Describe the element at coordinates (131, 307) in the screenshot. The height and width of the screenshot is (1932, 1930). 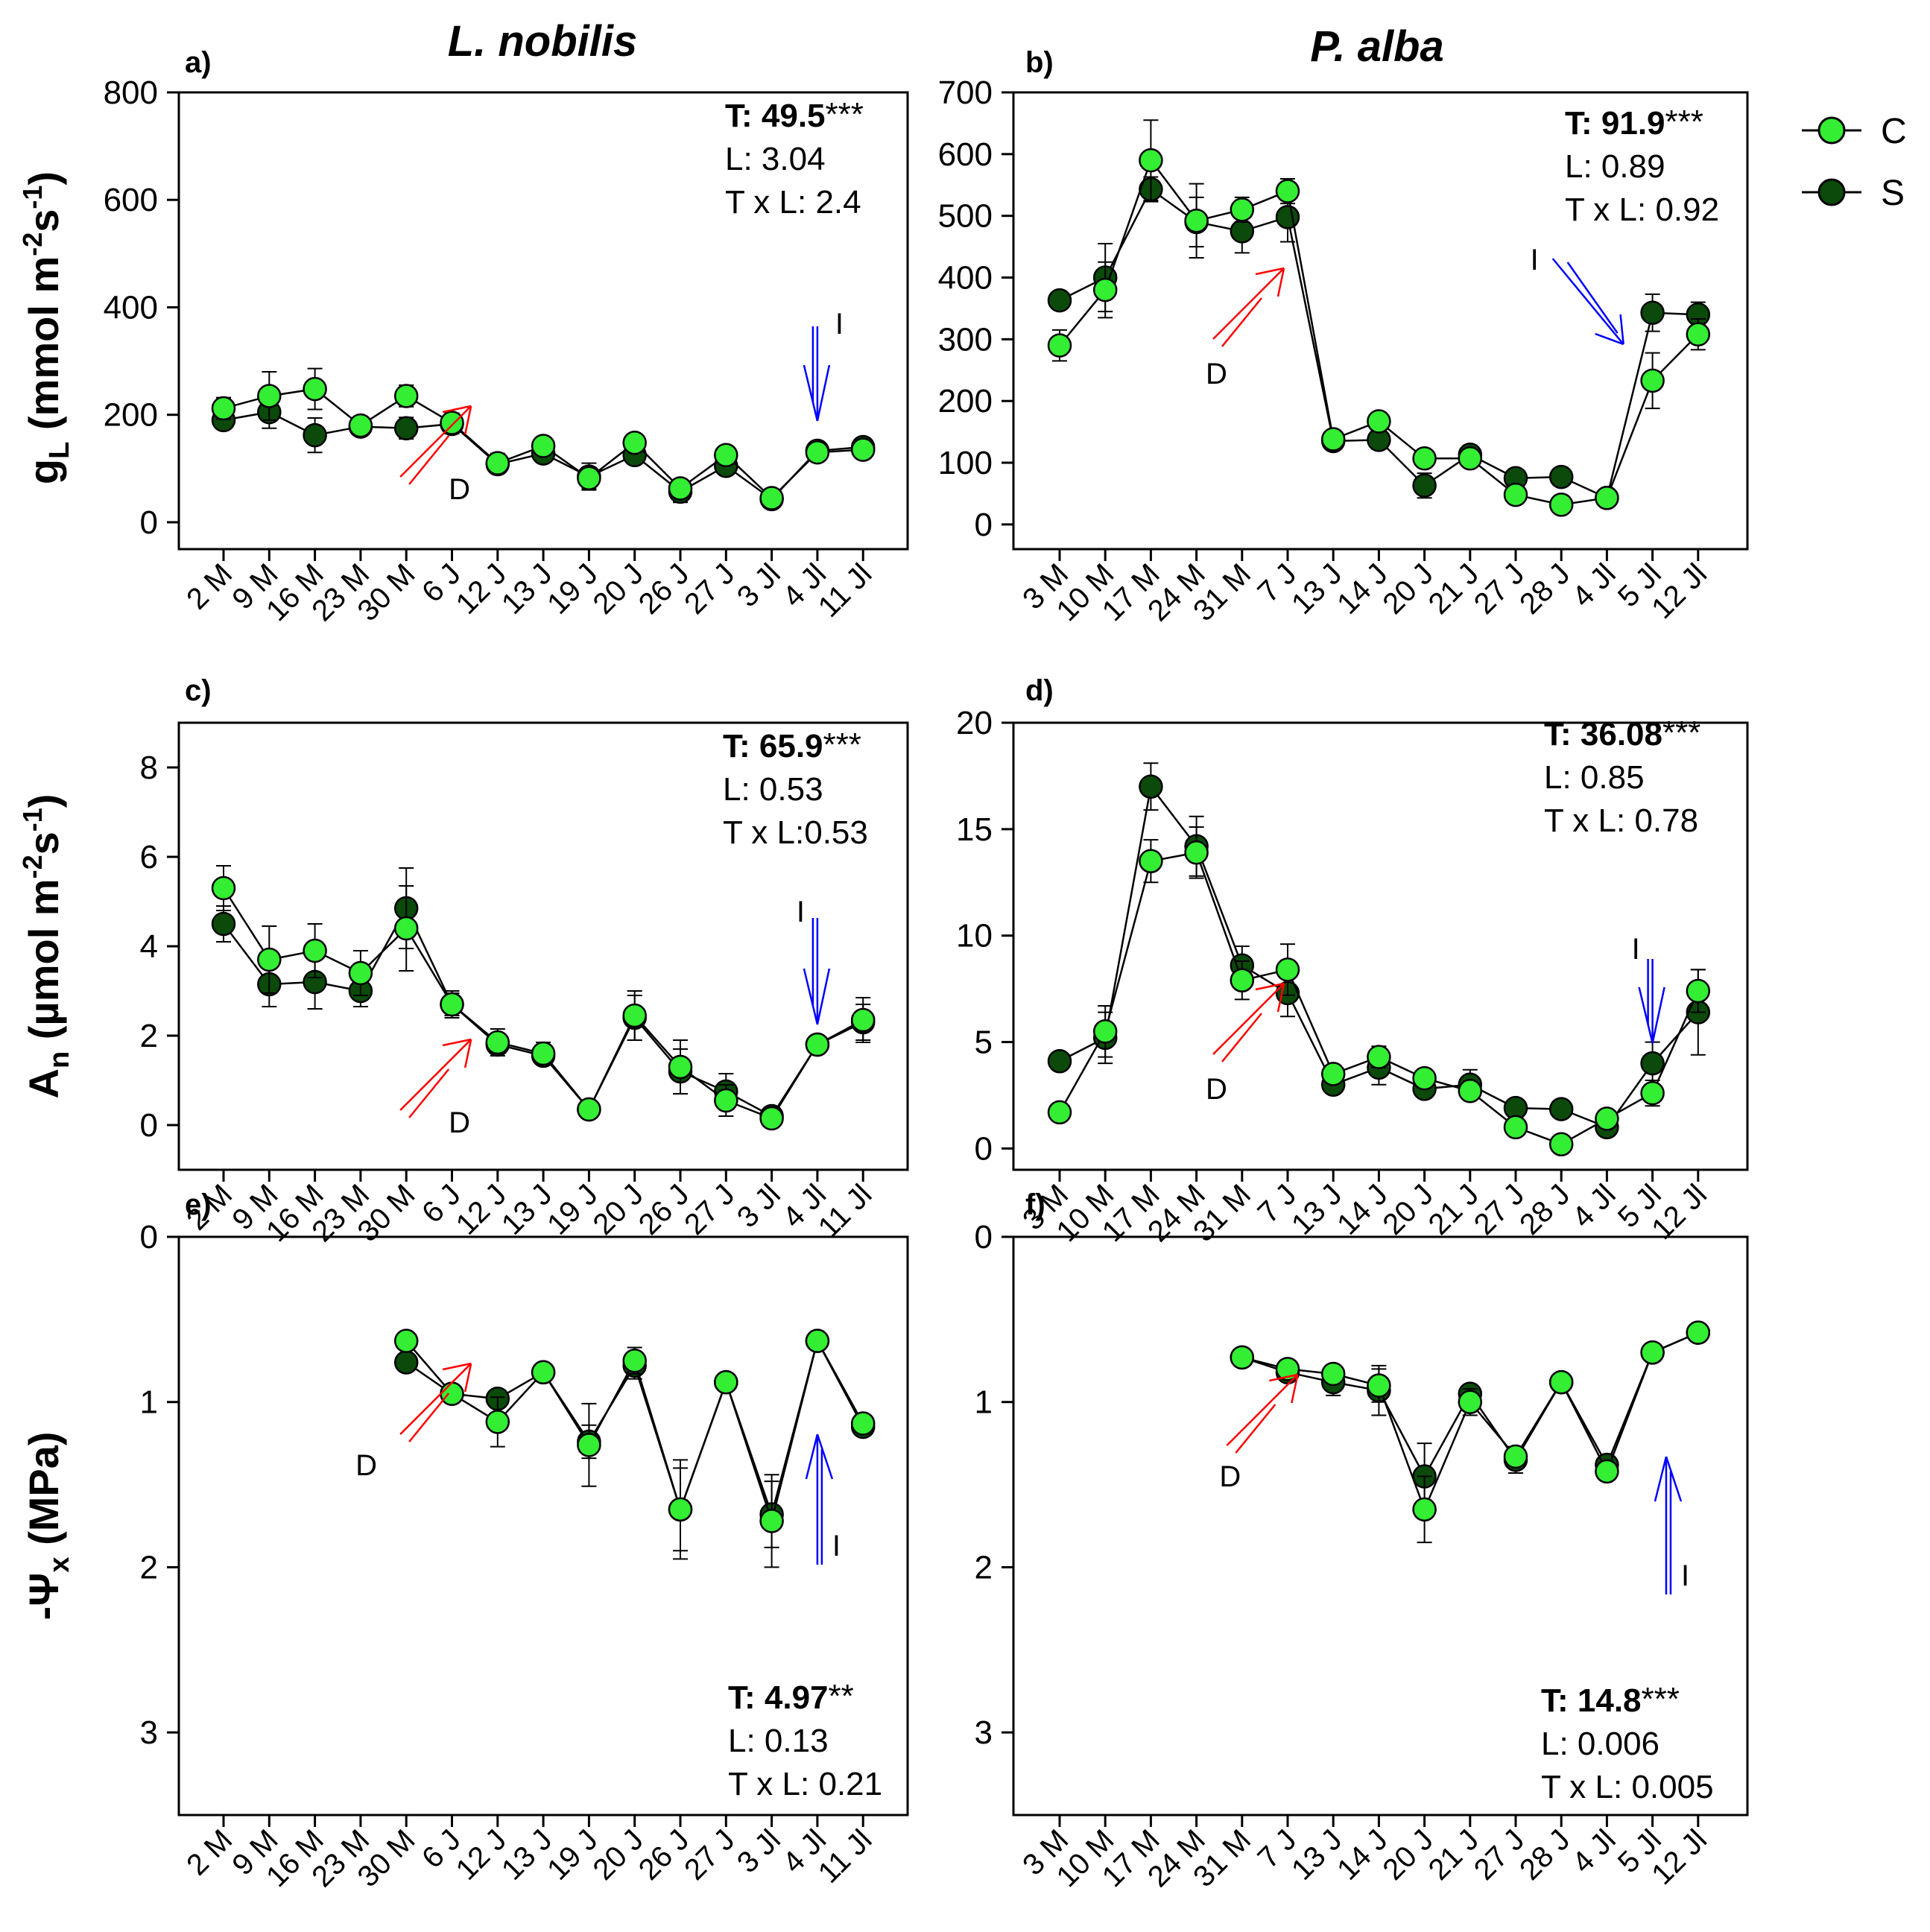
I see `y-tick-label: 400` at that location.